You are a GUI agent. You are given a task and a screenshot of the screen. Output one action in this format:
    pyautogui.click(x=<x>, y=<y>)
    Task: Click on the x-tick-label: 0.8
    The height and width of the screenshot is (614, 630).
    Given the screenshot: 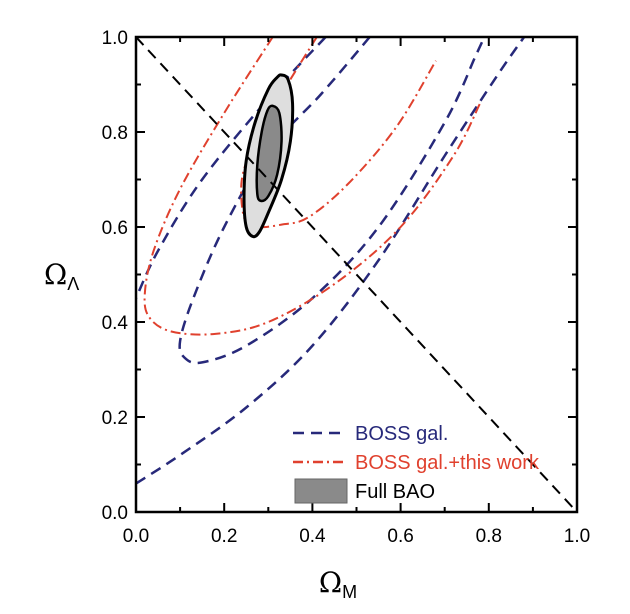 What is the action you would take?
    pyautogui.click(x=489, y=536)
    